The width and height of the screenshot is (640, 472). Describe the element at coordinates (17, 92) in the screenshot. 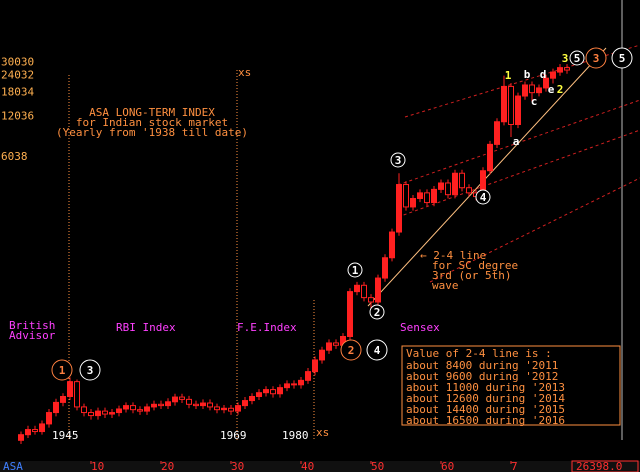

I see `y-tick-label: 18034` at that location.